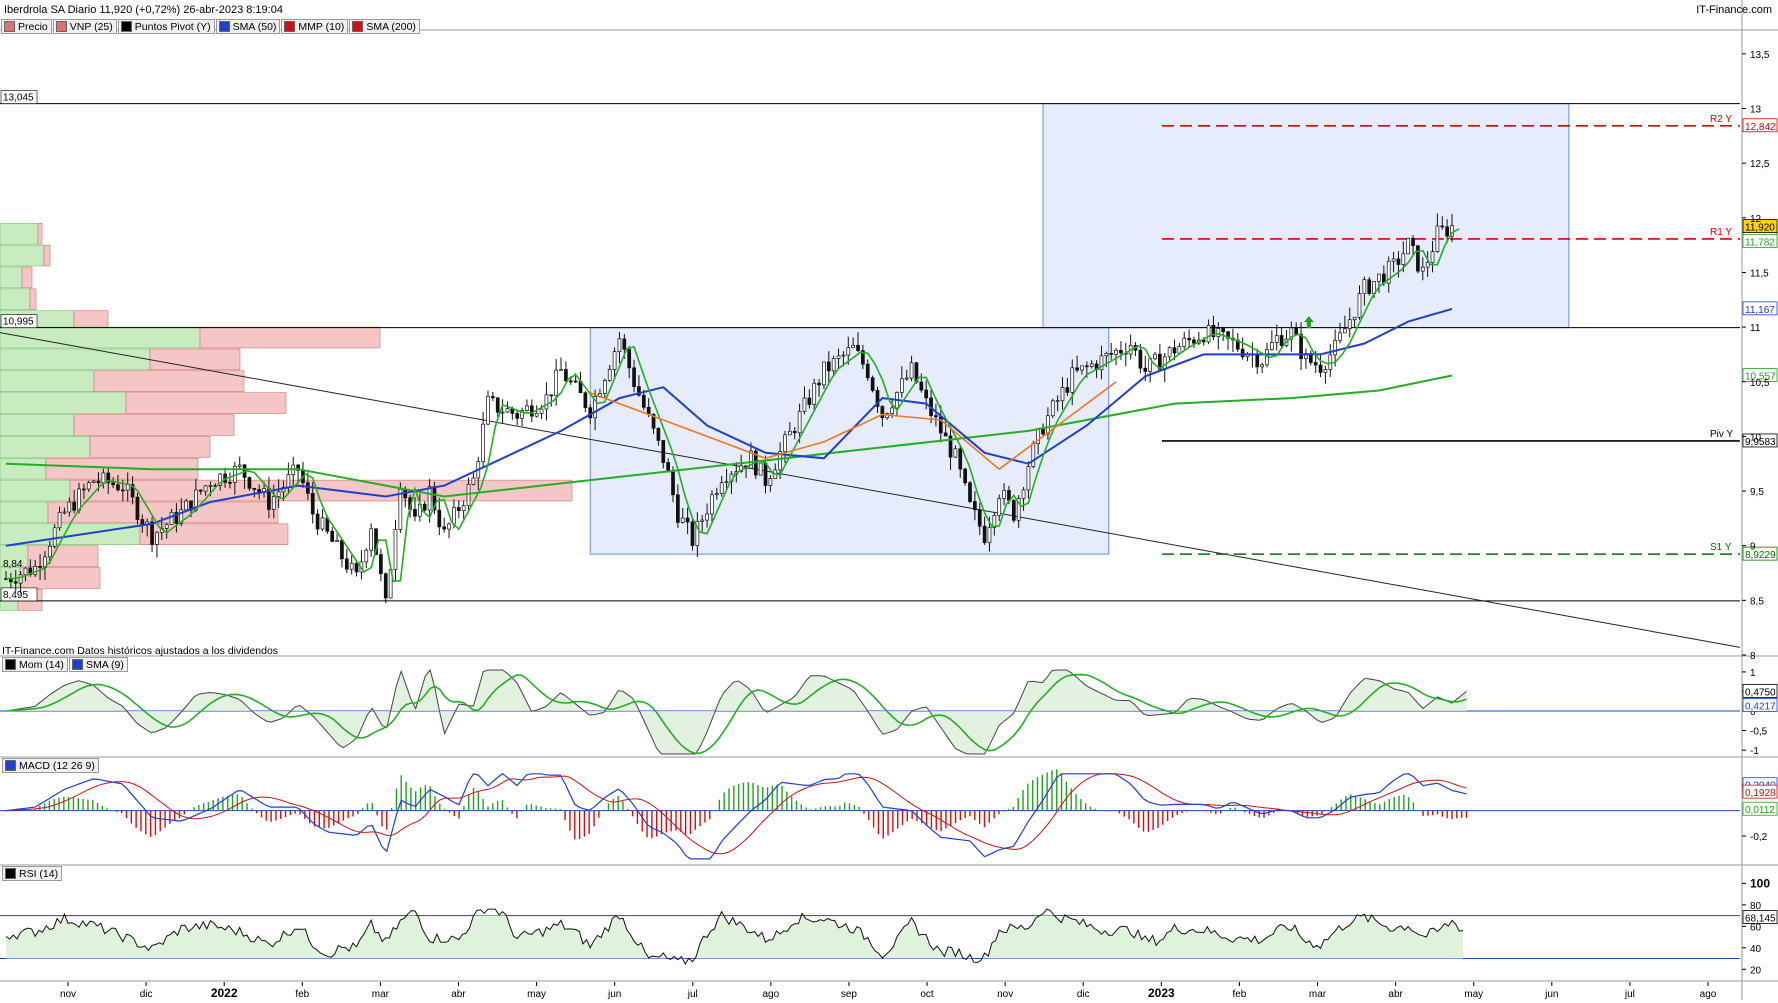 Image resolution: width=1778 pixels, height=1003 pixels. What do you see at coordinates (10, 765) in the screenshot?
I see `macd-swatch-icon` at bounding box center [10, 765].